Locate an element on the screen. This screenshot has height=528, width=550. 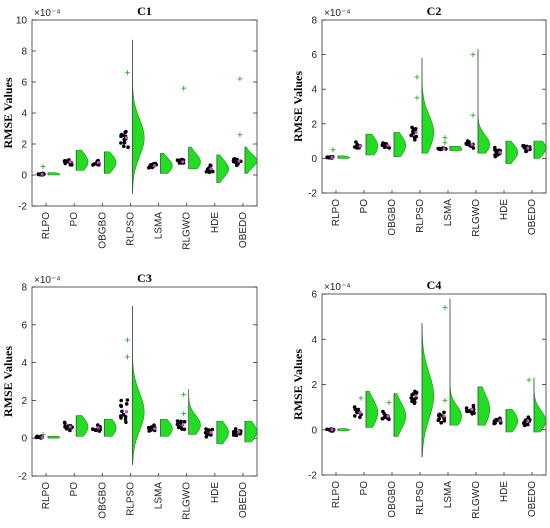
violin-group-obgbo: OBGBO is located at coordinates (393, 455).